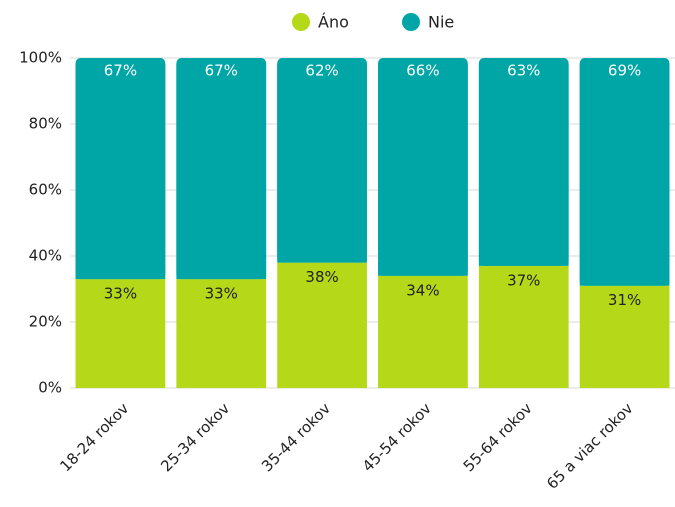 The image size is (675, 507). What do you see at coordinates (45, 322) in the screenshot?
I see `y-tick-label: 20%` at bounding box center [45, 322].